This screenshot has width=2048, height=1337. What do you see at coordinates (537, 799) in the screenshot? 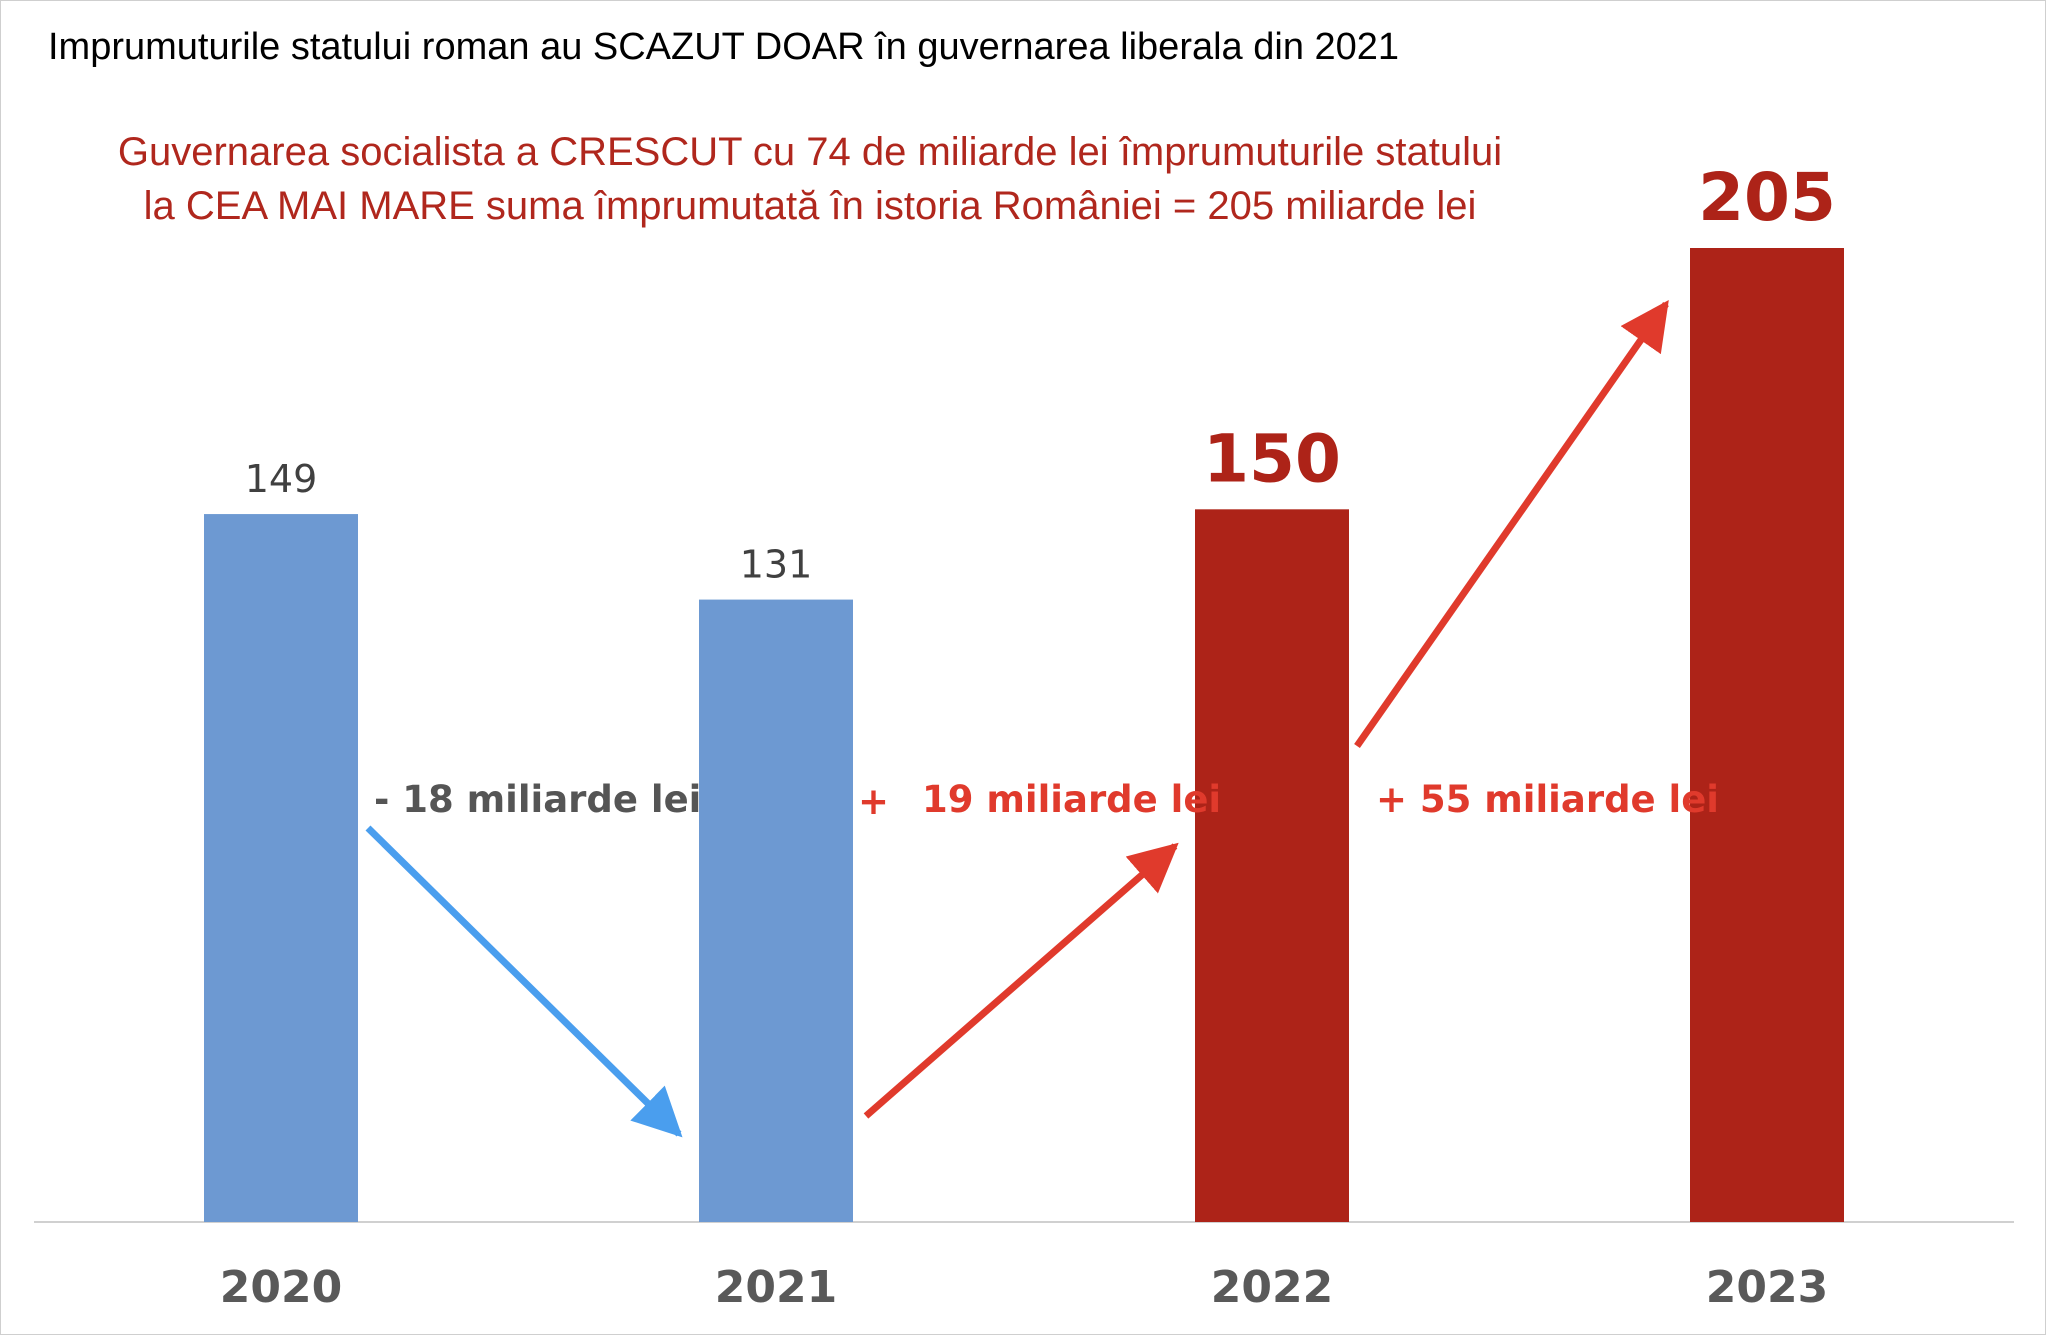
I see `annotation-2020-2021: - 18 miliarde lei` at bounding box center [537, 799].